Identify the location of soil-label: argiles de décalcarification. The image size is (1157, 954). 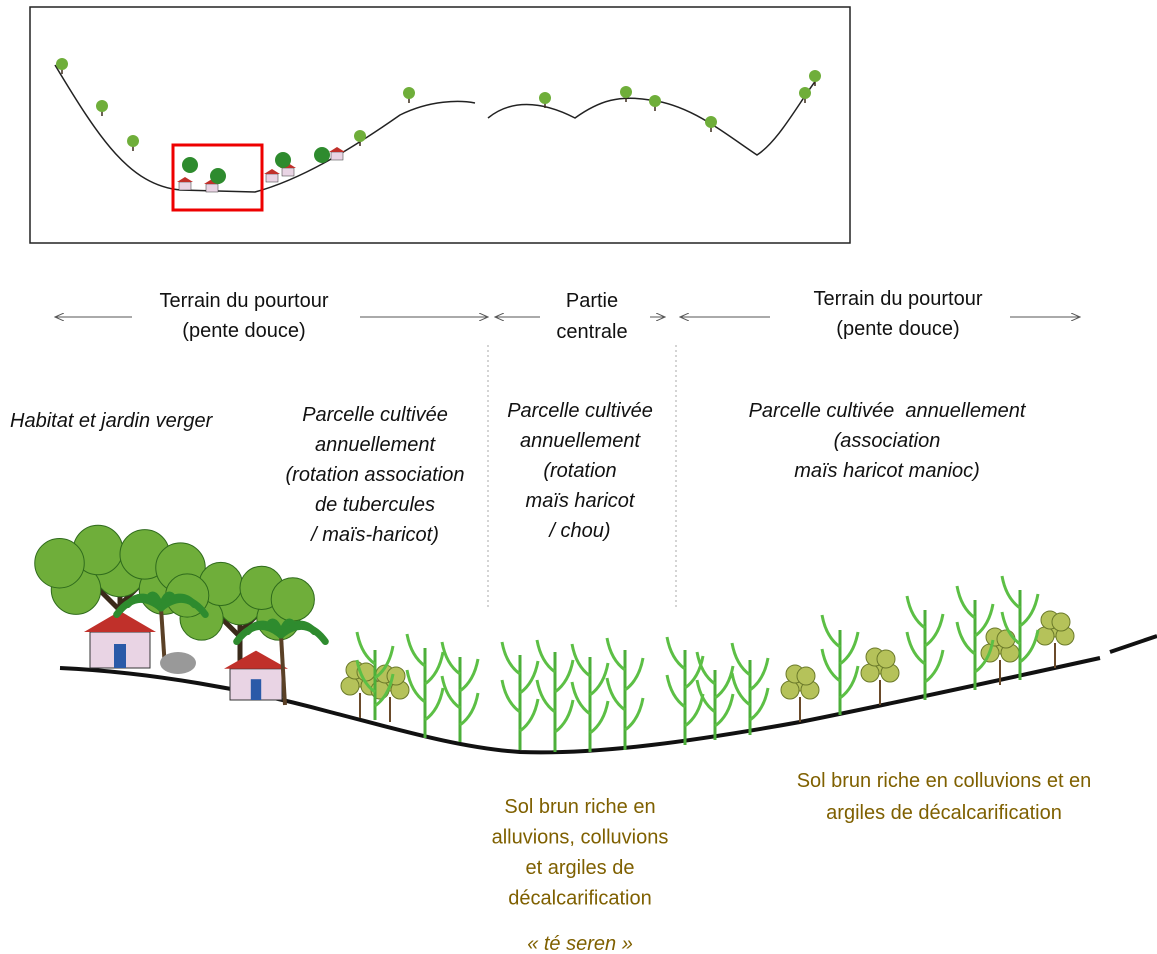
(944, 813).